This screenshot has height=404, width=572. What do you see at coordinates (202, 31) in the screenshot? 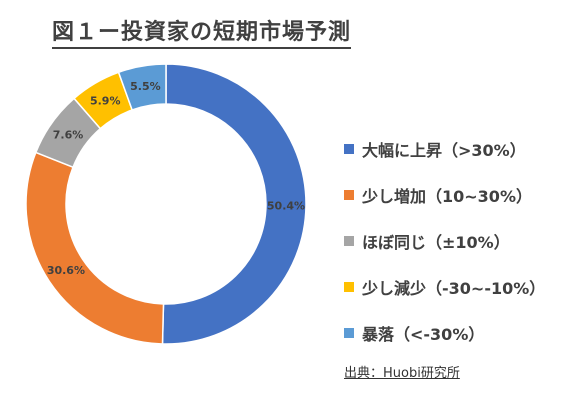
I see `page-title: 図１ー投資家の短期市場予測` at bounding box center [202, 31].